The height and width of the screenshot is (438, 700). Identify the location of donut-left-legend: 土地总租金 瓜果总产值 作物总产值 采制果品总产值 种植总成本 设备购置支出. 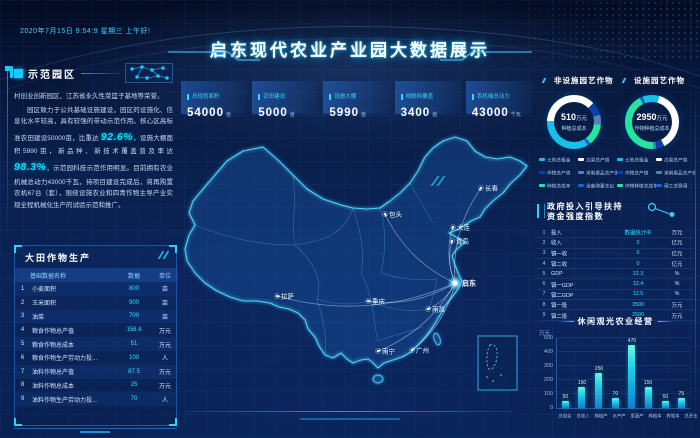
(578, 172).